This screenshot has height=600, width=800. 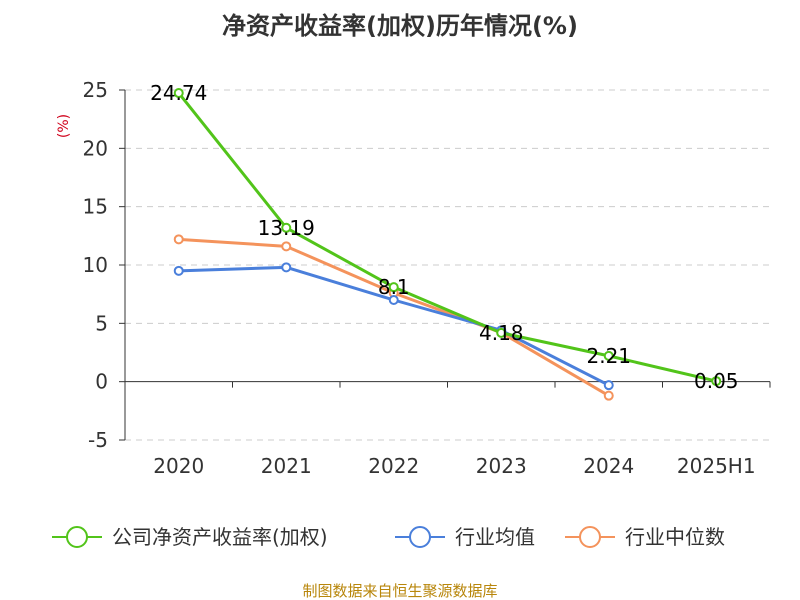 I want to click on data-label: 24.74, so click(x=178, y=93).